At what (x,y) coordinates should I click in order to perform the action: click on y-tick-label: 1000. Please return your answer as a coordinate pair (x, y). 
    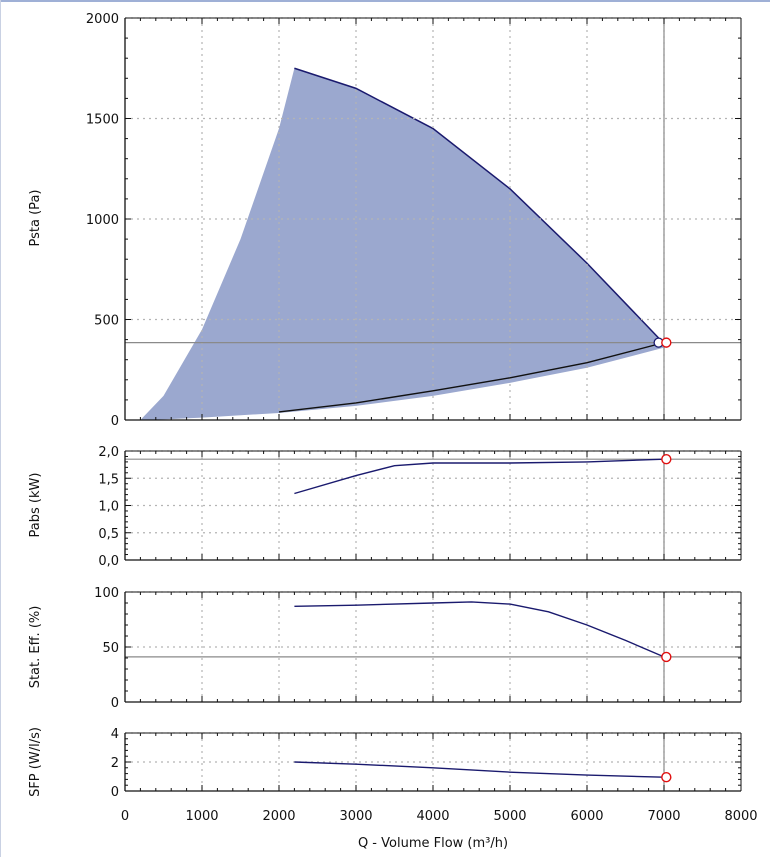
    Looking at the image, I should click on (102, 220).